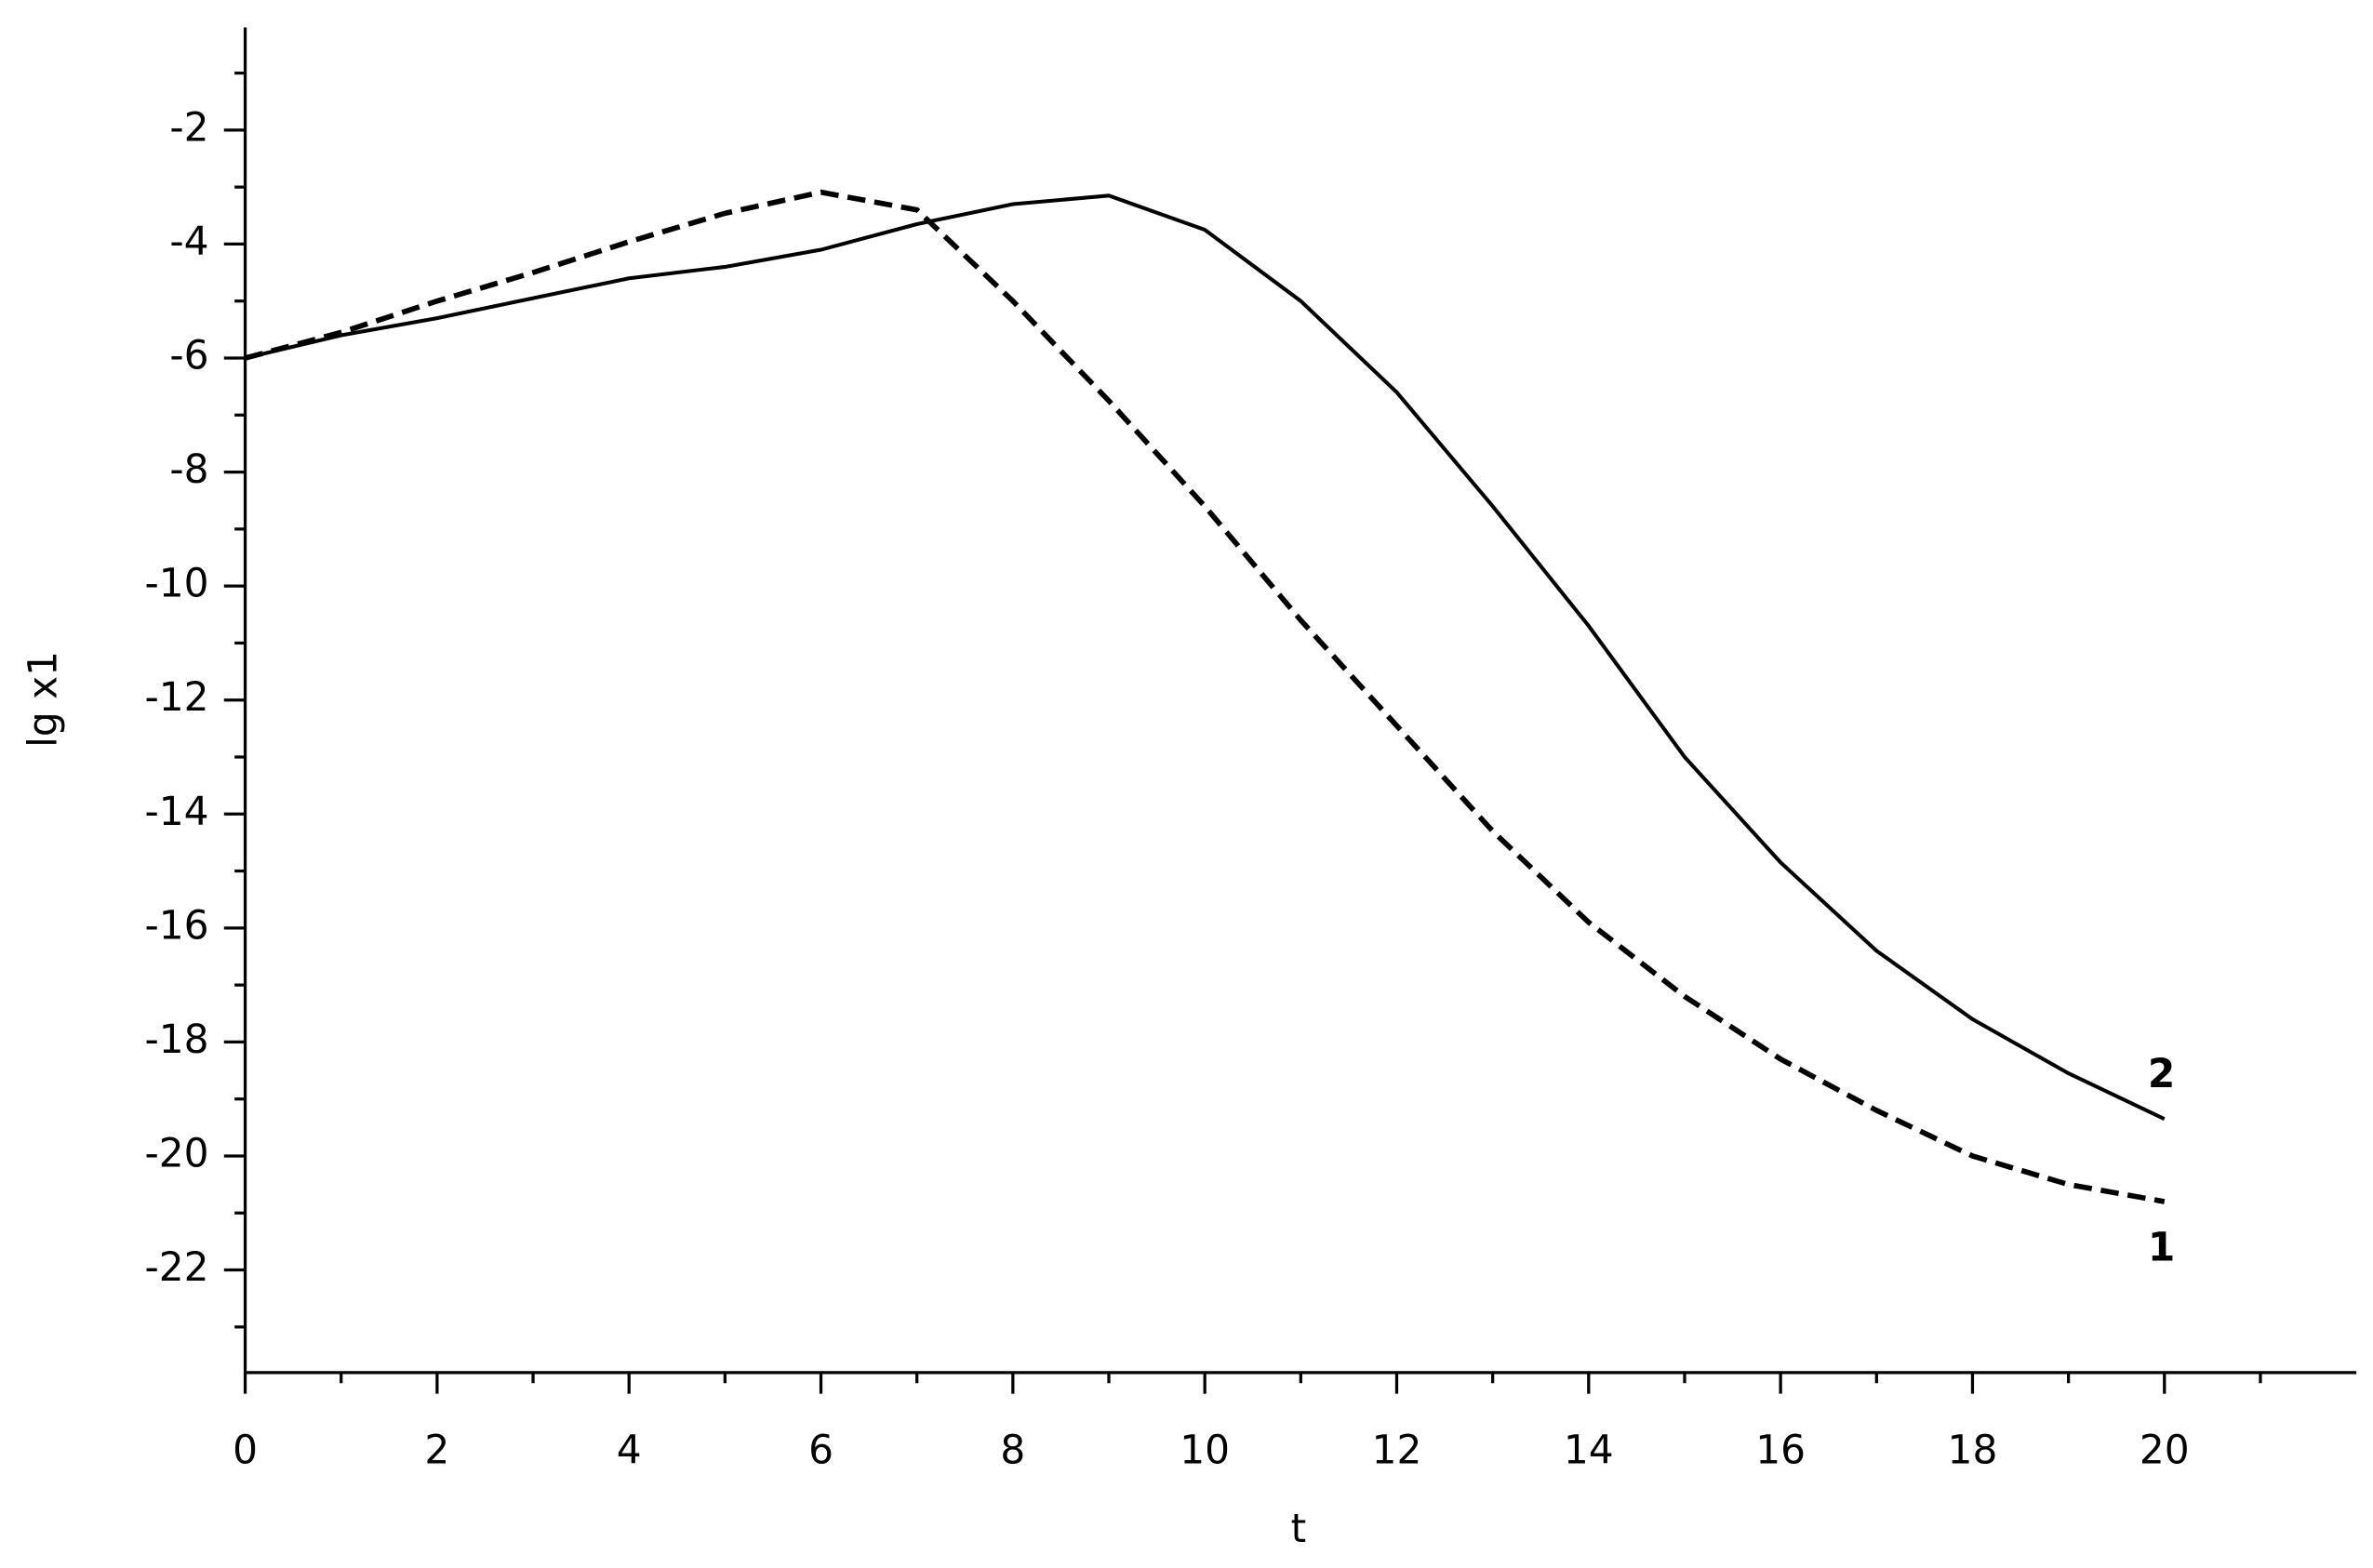  What do you see at coordinates (437, 1450) in the screenshot?
I see `x-tick-label: 2` at bounding box center [437, 1450].